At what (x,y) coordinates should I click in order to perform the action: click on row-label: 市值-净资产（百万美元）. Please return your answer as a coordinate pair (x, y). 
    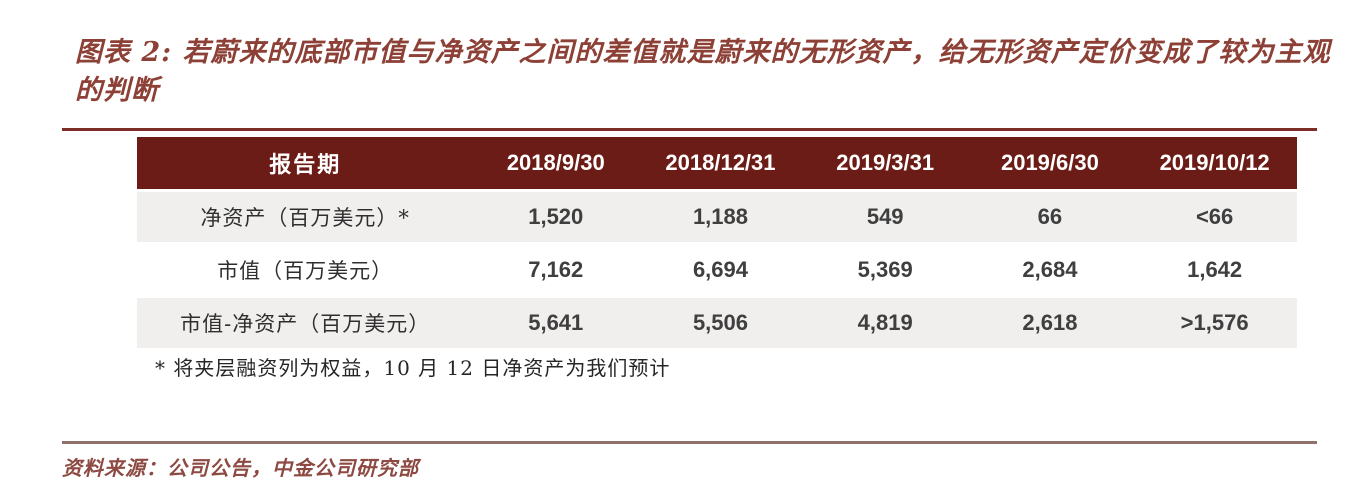
    Looking at the image, I should click on (305, 324).